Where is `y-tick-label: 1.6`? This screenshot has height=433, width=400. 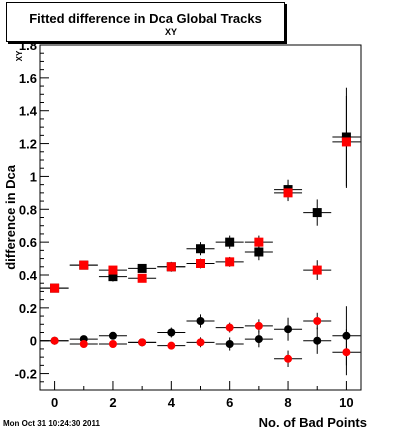
y-tick-label: 1.6 is located at coordinates (28, 78).